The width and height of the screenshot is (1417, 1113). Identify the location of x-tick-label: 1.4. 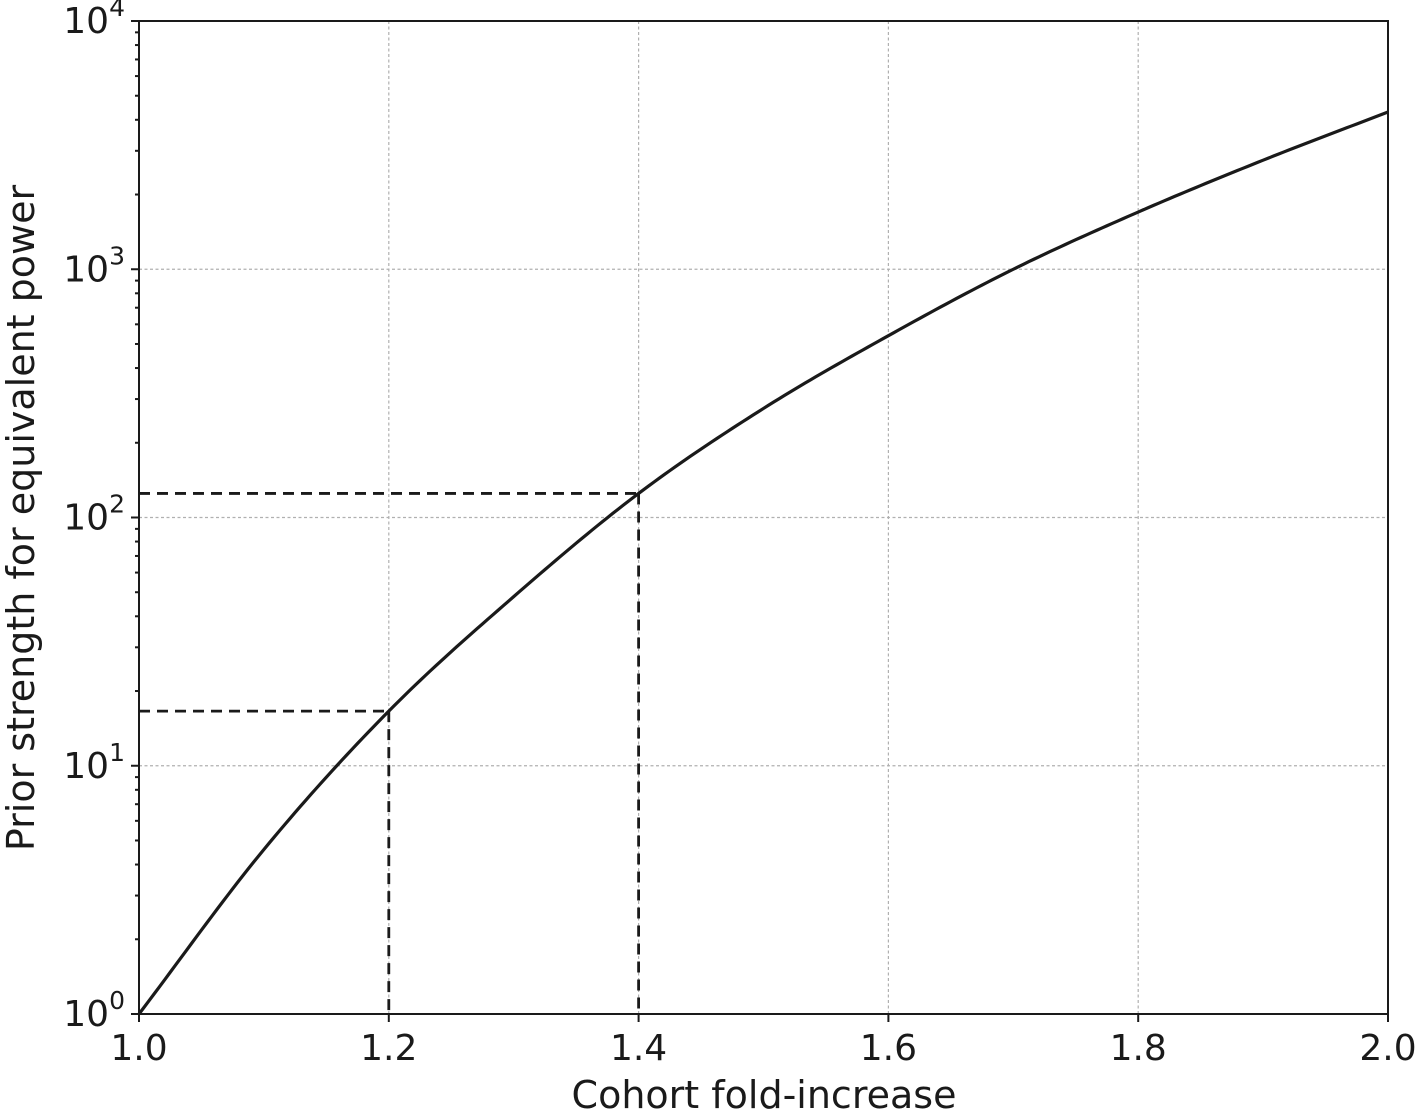
(638, 1048).